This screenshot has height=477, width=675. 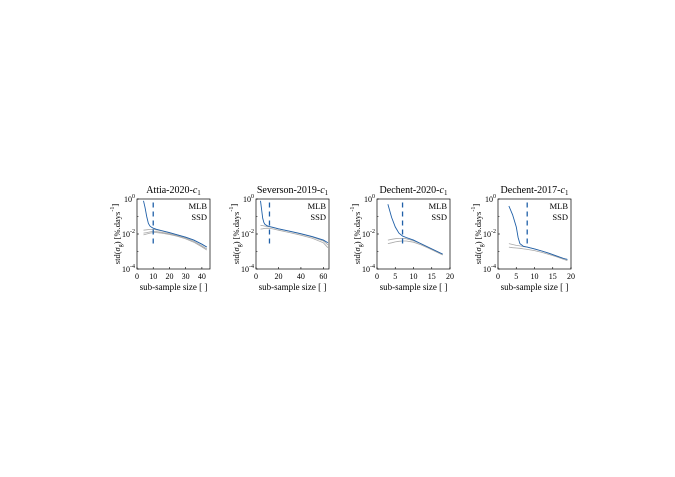 What do you see at coordinates (535, 191) in the screenshot?
I see `chart-title: Dechent-2017-c1` at bounding box center [535, 191].